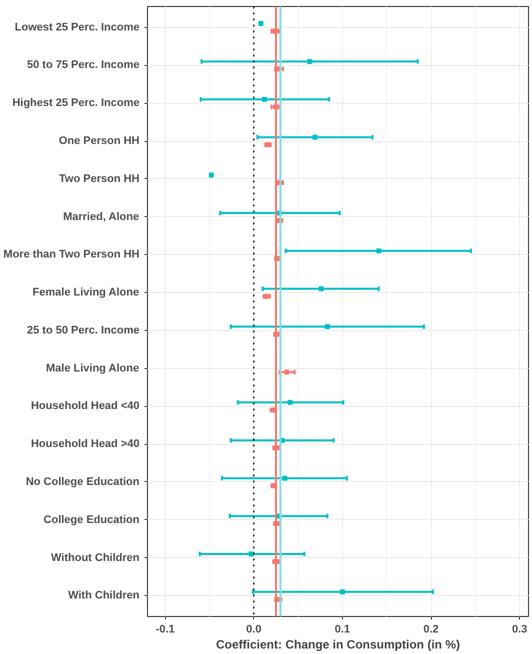  Describe the element at coordinates (165, 630) in the screenshot. I see `x-tick-label: -0.1` at that location.